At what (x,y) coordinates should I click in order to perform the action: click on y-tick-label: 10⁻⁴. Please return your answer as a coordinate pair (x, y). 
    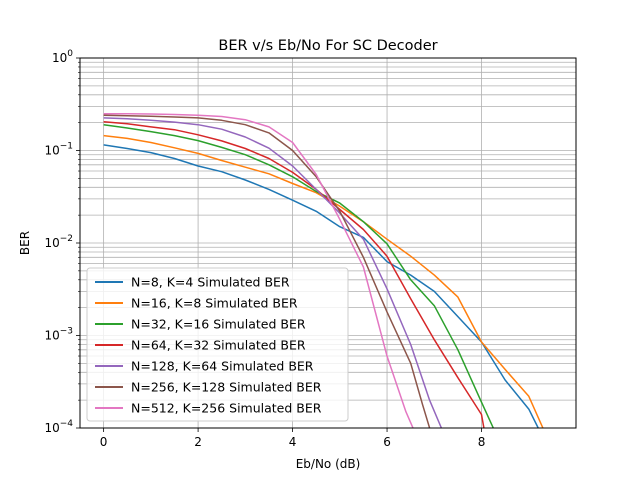
    Looking at the image, I should click on (58, 427).